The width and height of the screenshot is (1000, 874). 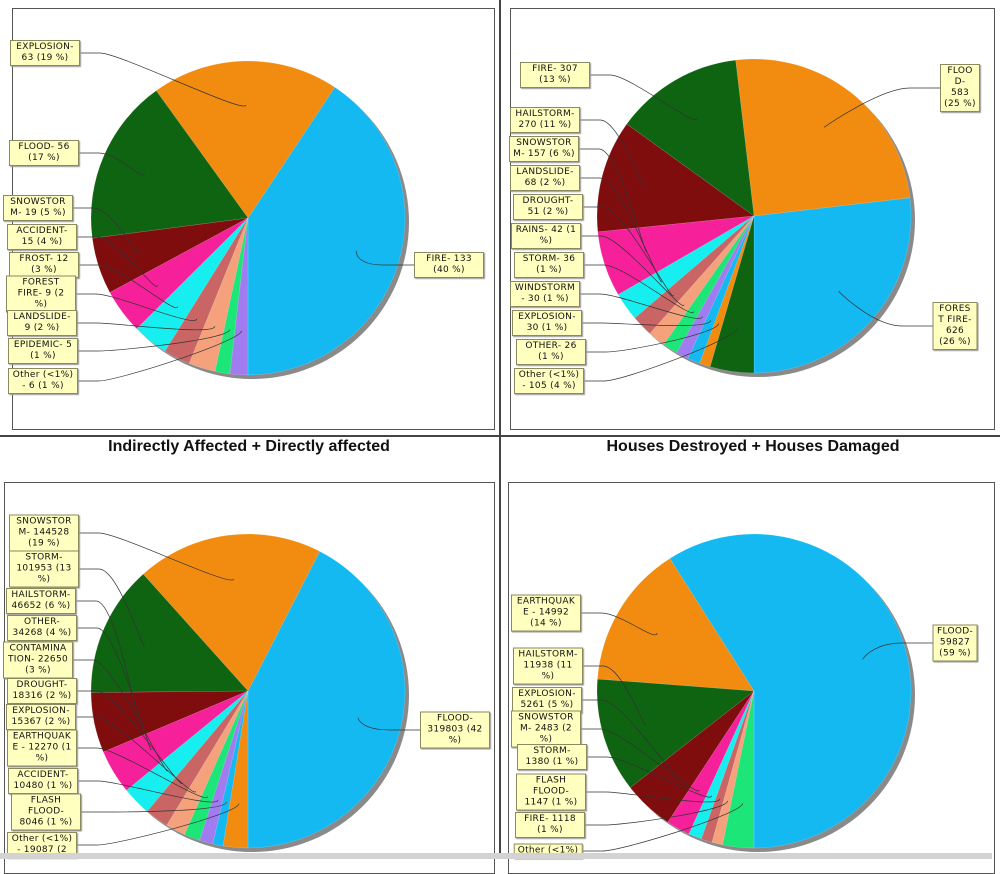 I want to click on pie-slice-drought, so click(x=694, y=274).